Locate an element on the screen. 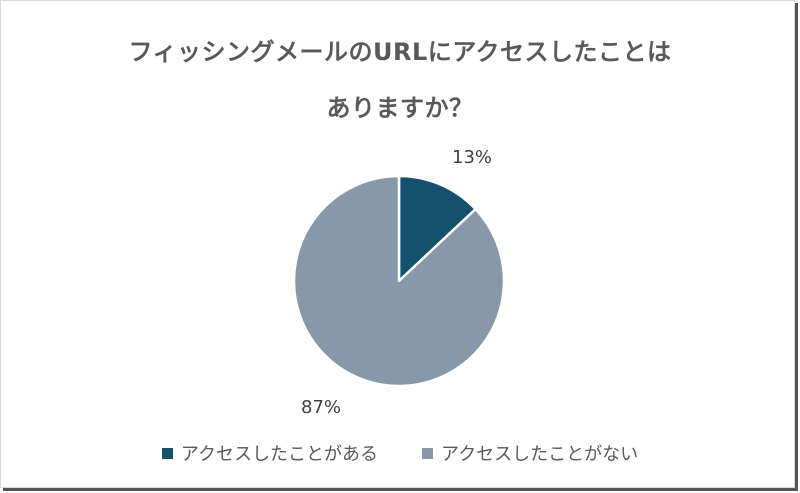 The height and width of the screenshot is (493, 800). data-label-not-accessed: 87% is located at coordinates (321, 407).